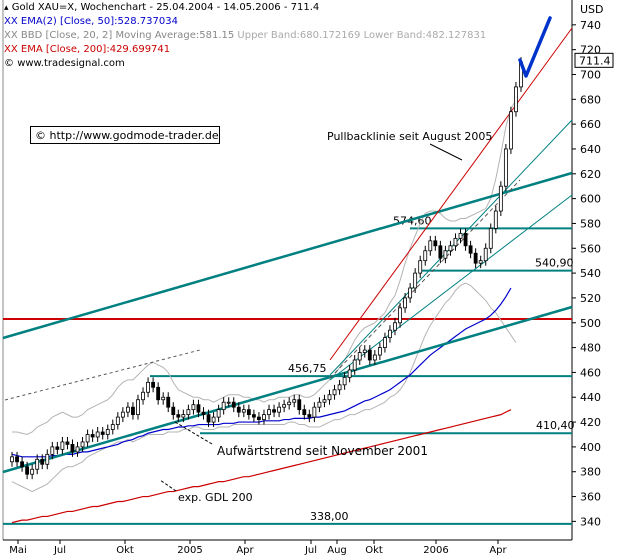 The height and width of the screenshot is (558, 619). What do you see at coordinates (535, 47) in the screenshot?
I see `check-mark-icon` at bounding box center [535, 47].